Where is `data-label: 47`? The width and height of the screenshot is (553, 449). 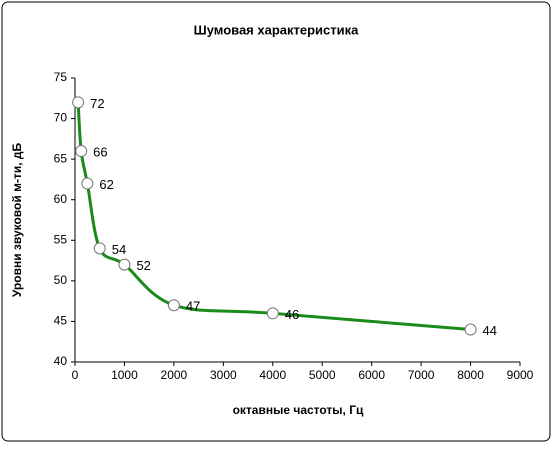
data-label: 47 is located at coordinates (193, 306).